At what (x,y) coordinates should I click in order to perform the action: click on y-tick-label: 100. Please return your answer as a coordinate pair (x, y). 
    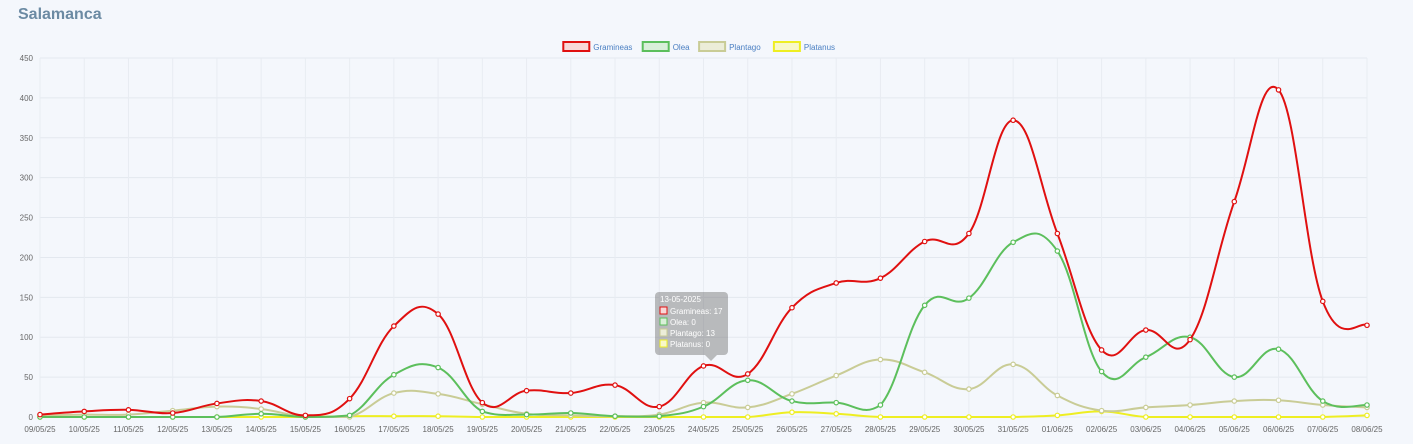
    Looking at the image, I should click on (27, 337).